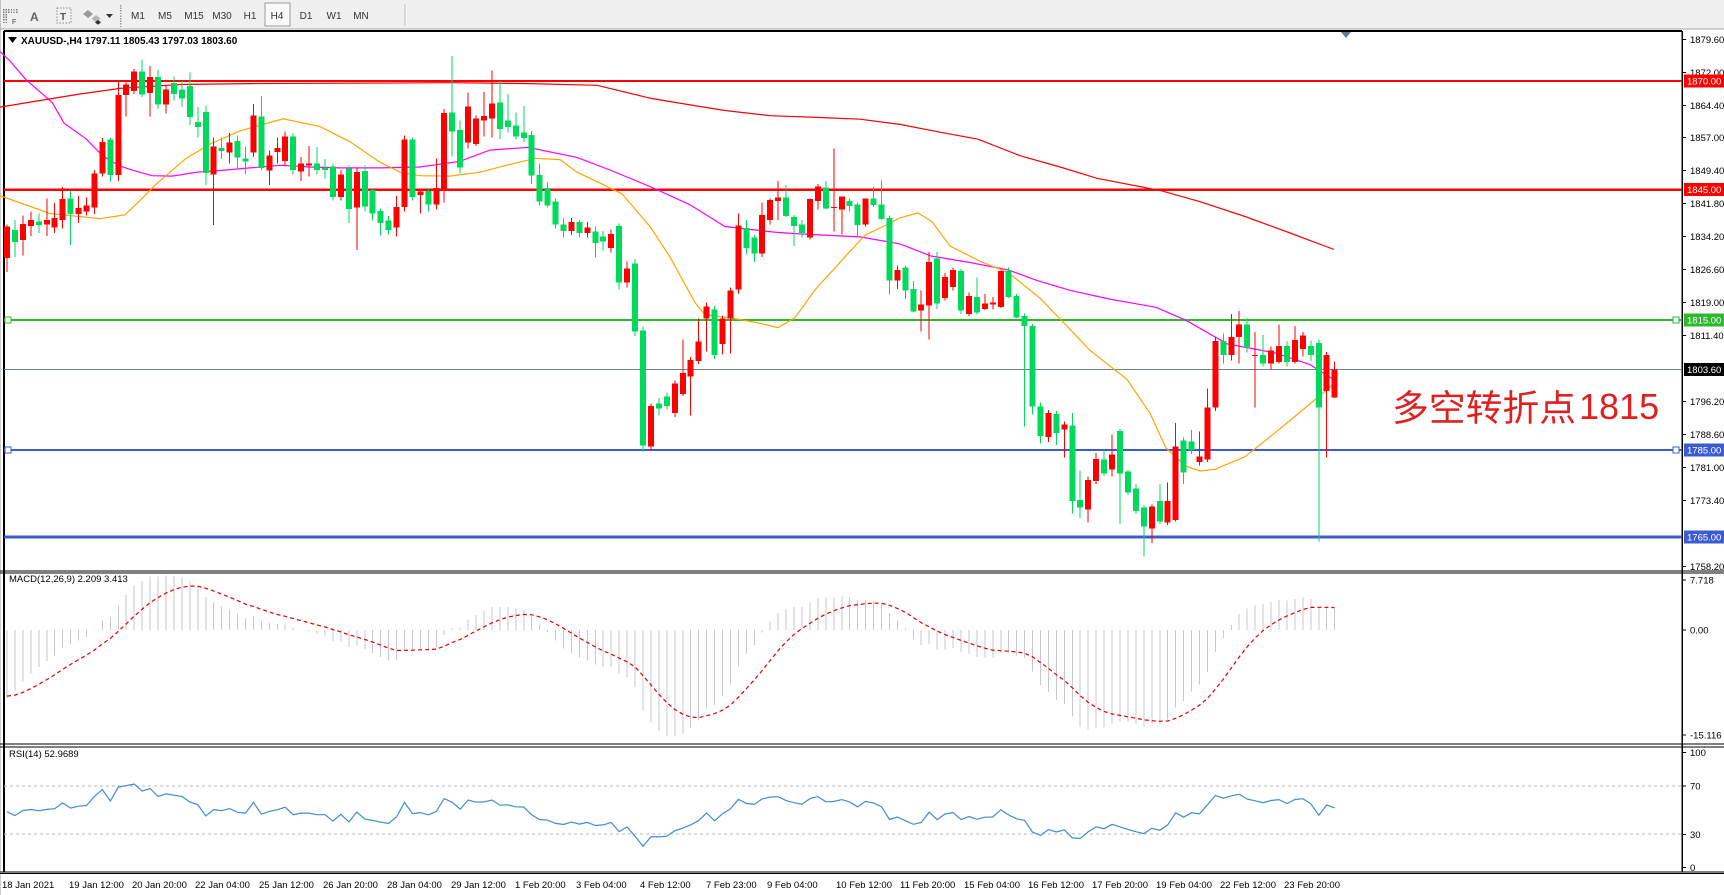 This screenshot has height=895, width=1724. I want to click on svg-text: 1788.60, so click(1707, 435).